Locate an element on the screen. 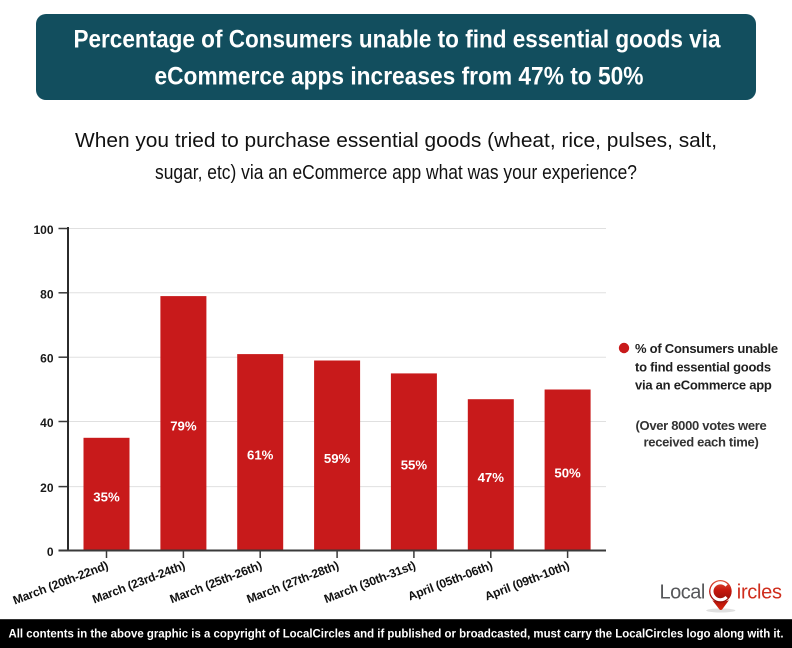 This screenshot has height=648, width=792. svg-text: 55% is located at coordinates (414, 464).